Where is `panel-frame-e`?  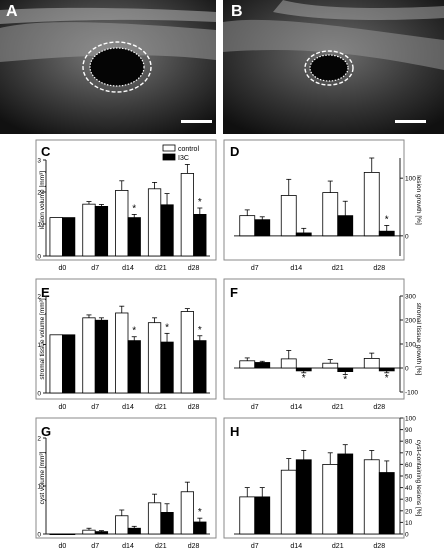
panel-frame-e is located at coordinates (126, 339).